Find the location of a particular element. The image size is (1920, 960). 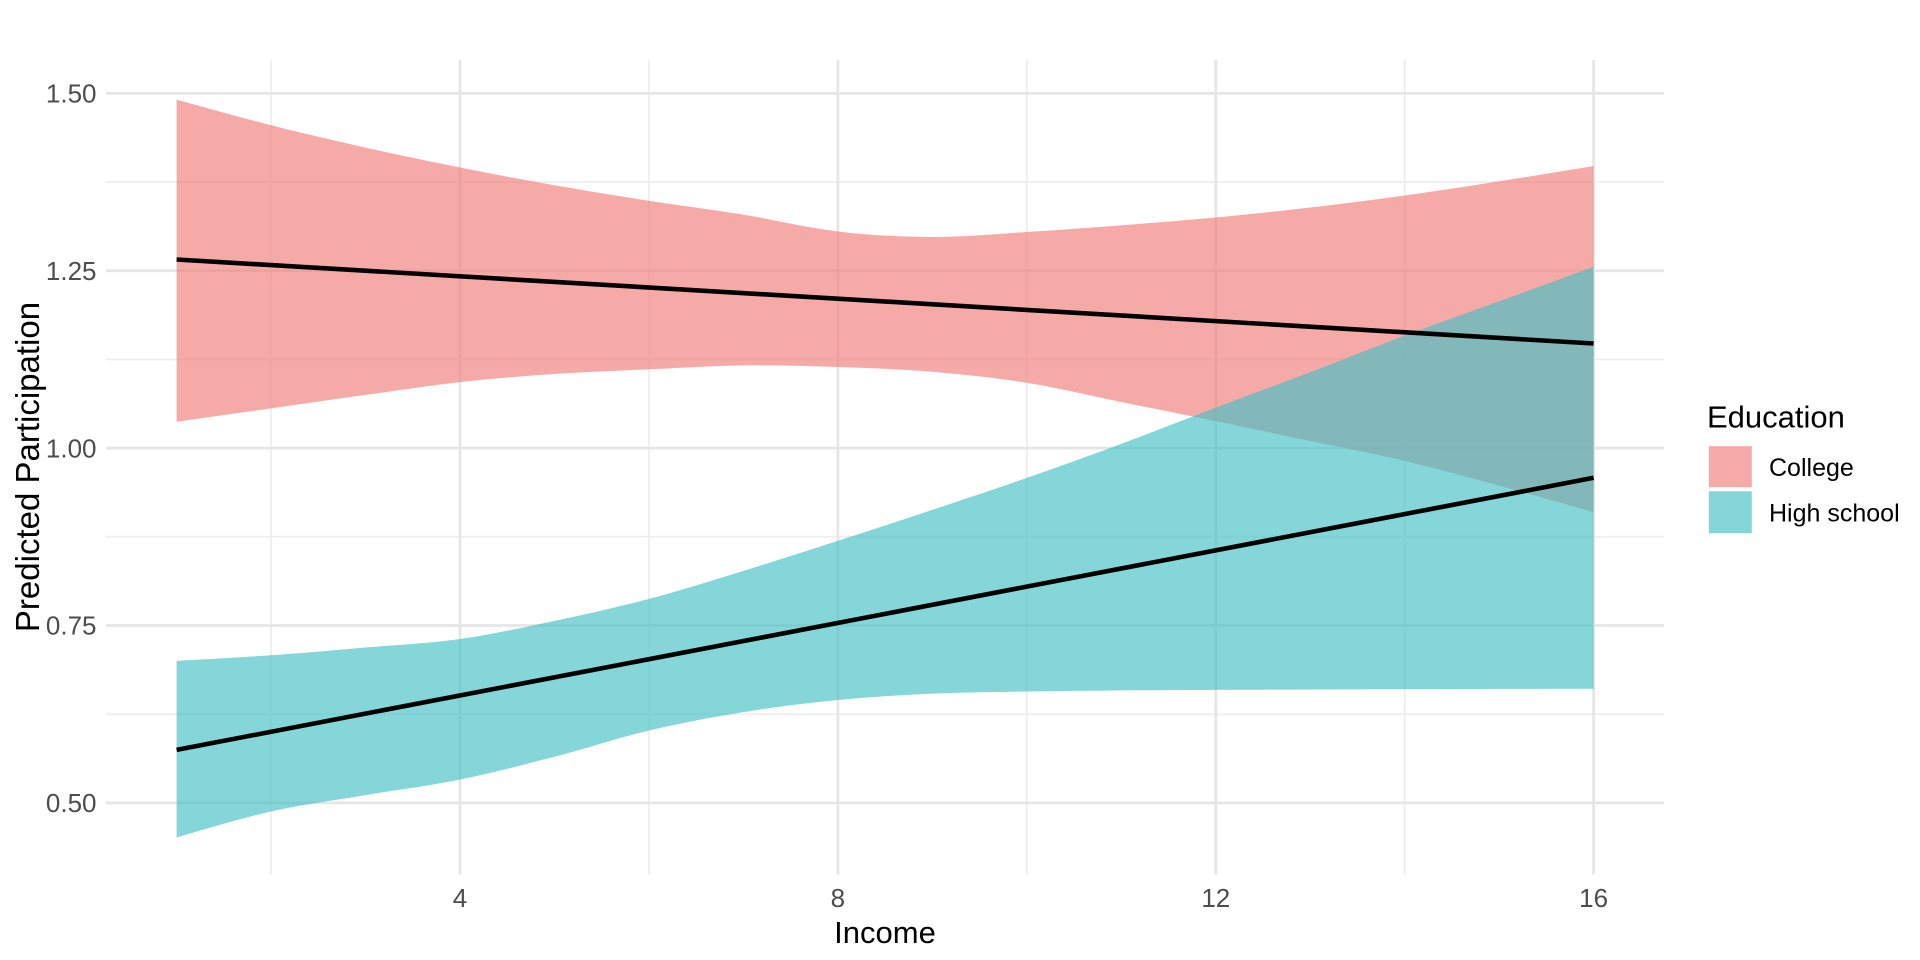

svg-text: Income is located at coordinates (885, 932).